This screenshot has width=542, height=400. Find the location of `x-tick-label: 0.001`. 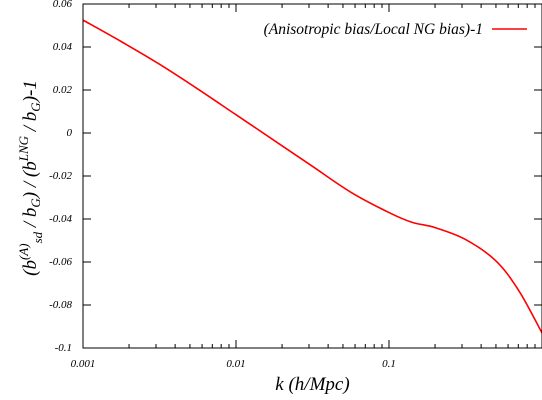

x-tick-label: 0.001 is located at coordinates (83, 364).